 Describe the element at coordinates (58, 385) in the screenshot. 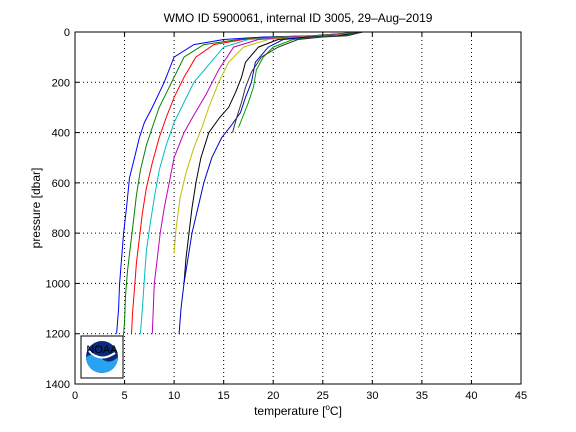

I see `y-tick-label: 1400` at that location.